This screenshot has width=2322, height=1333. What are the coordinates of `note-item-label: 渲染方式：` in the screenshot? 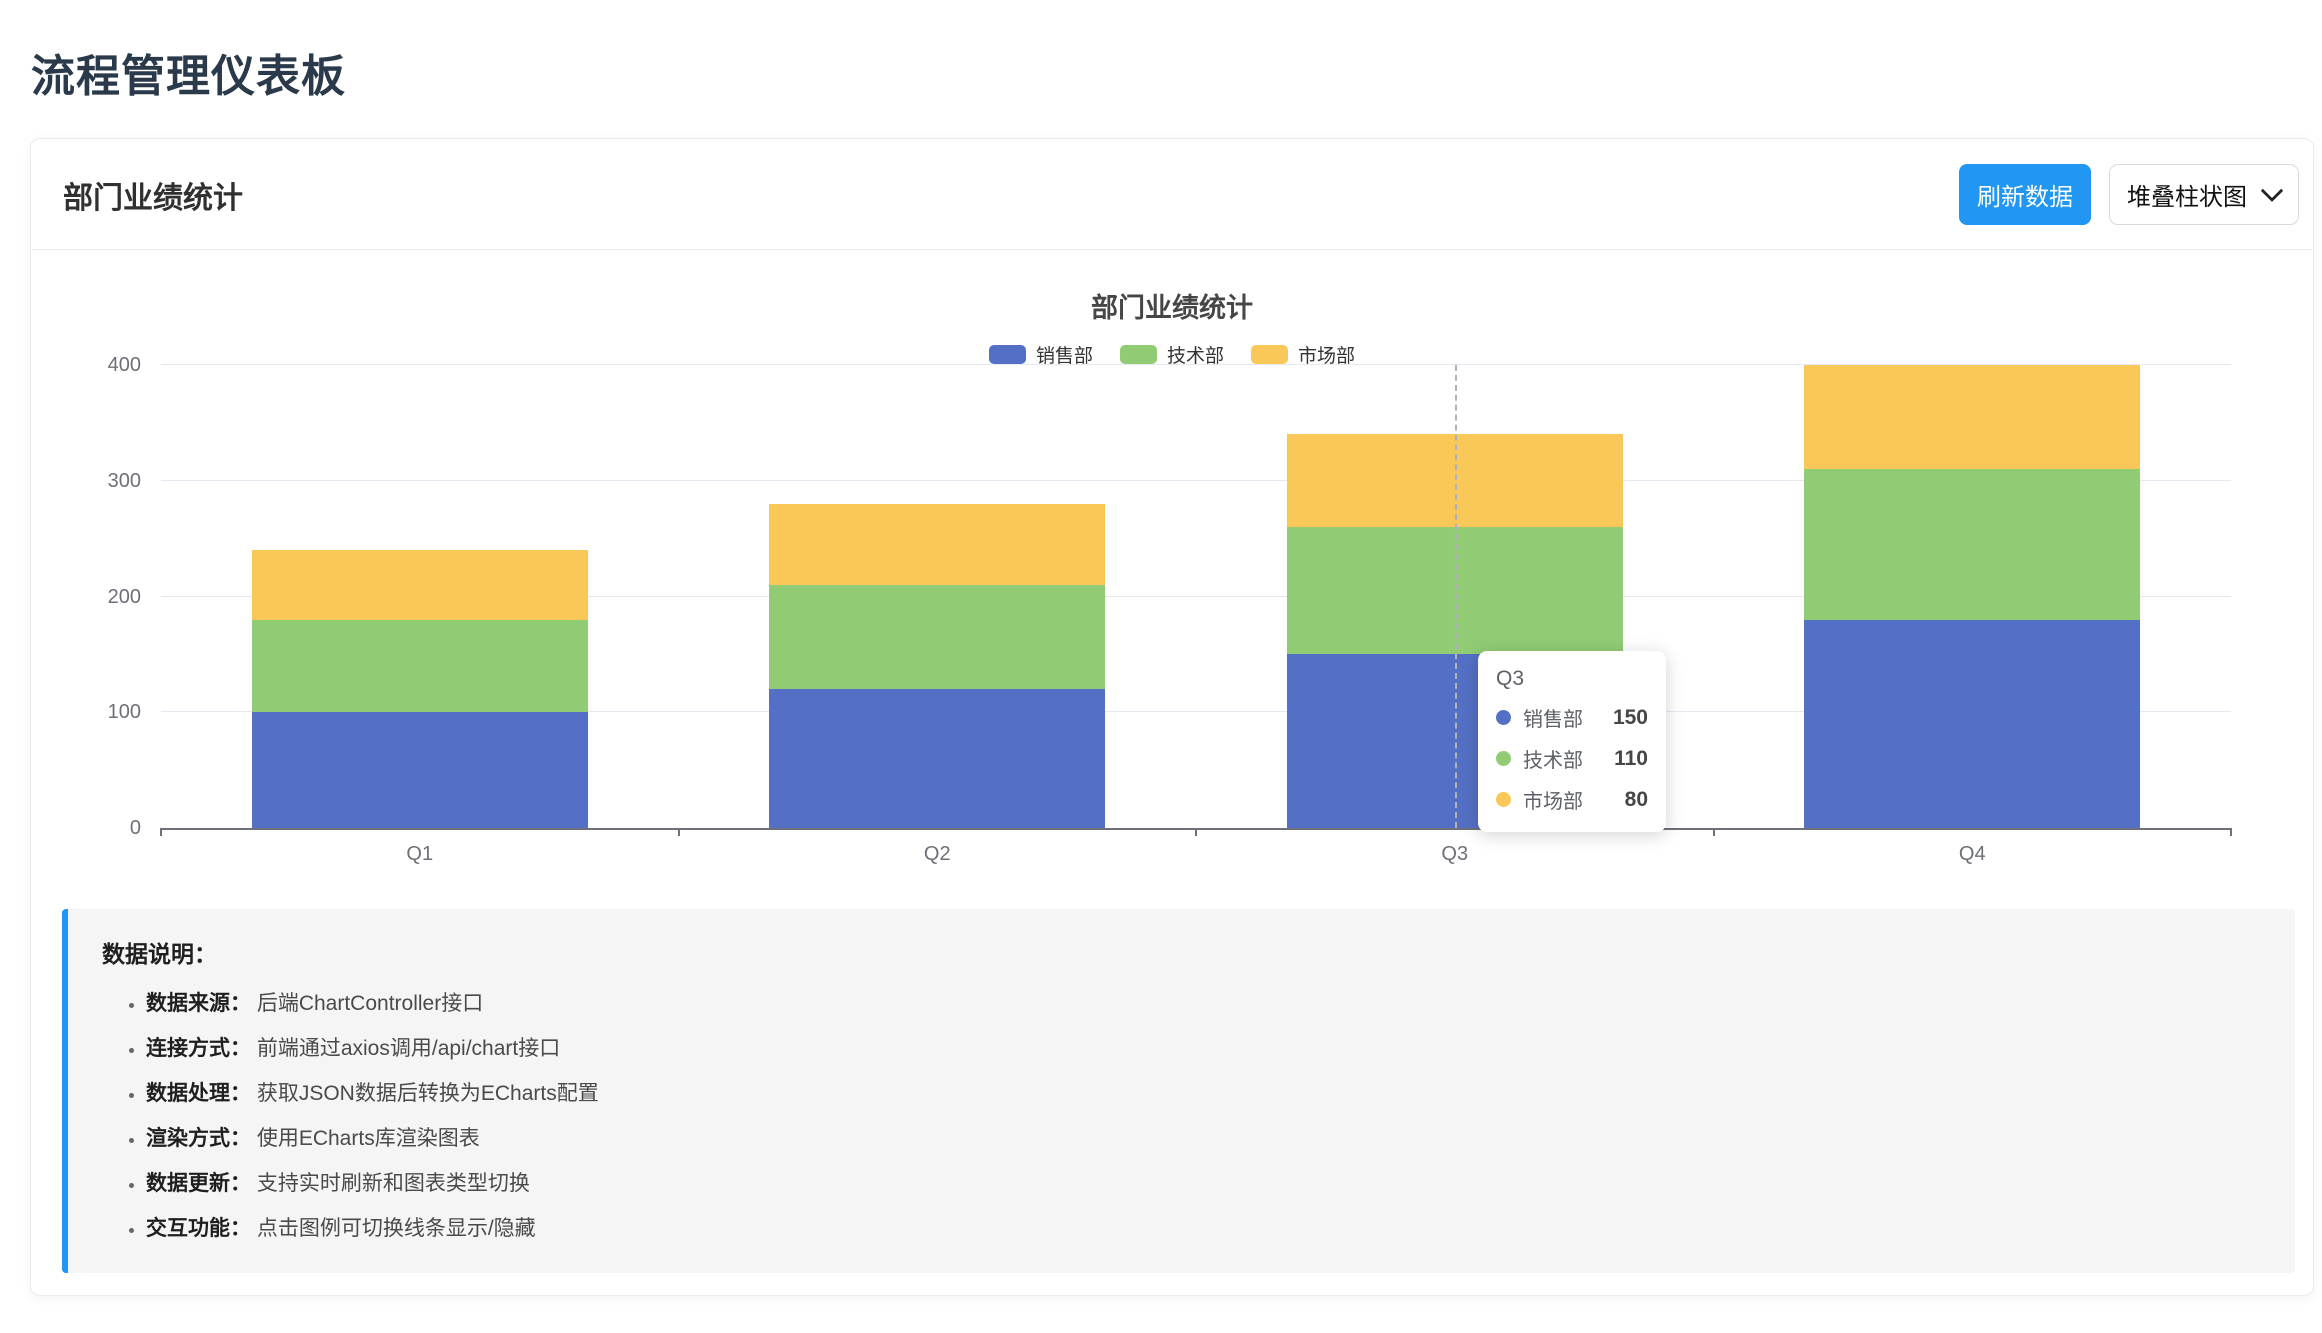 It's located at (198, 1138).